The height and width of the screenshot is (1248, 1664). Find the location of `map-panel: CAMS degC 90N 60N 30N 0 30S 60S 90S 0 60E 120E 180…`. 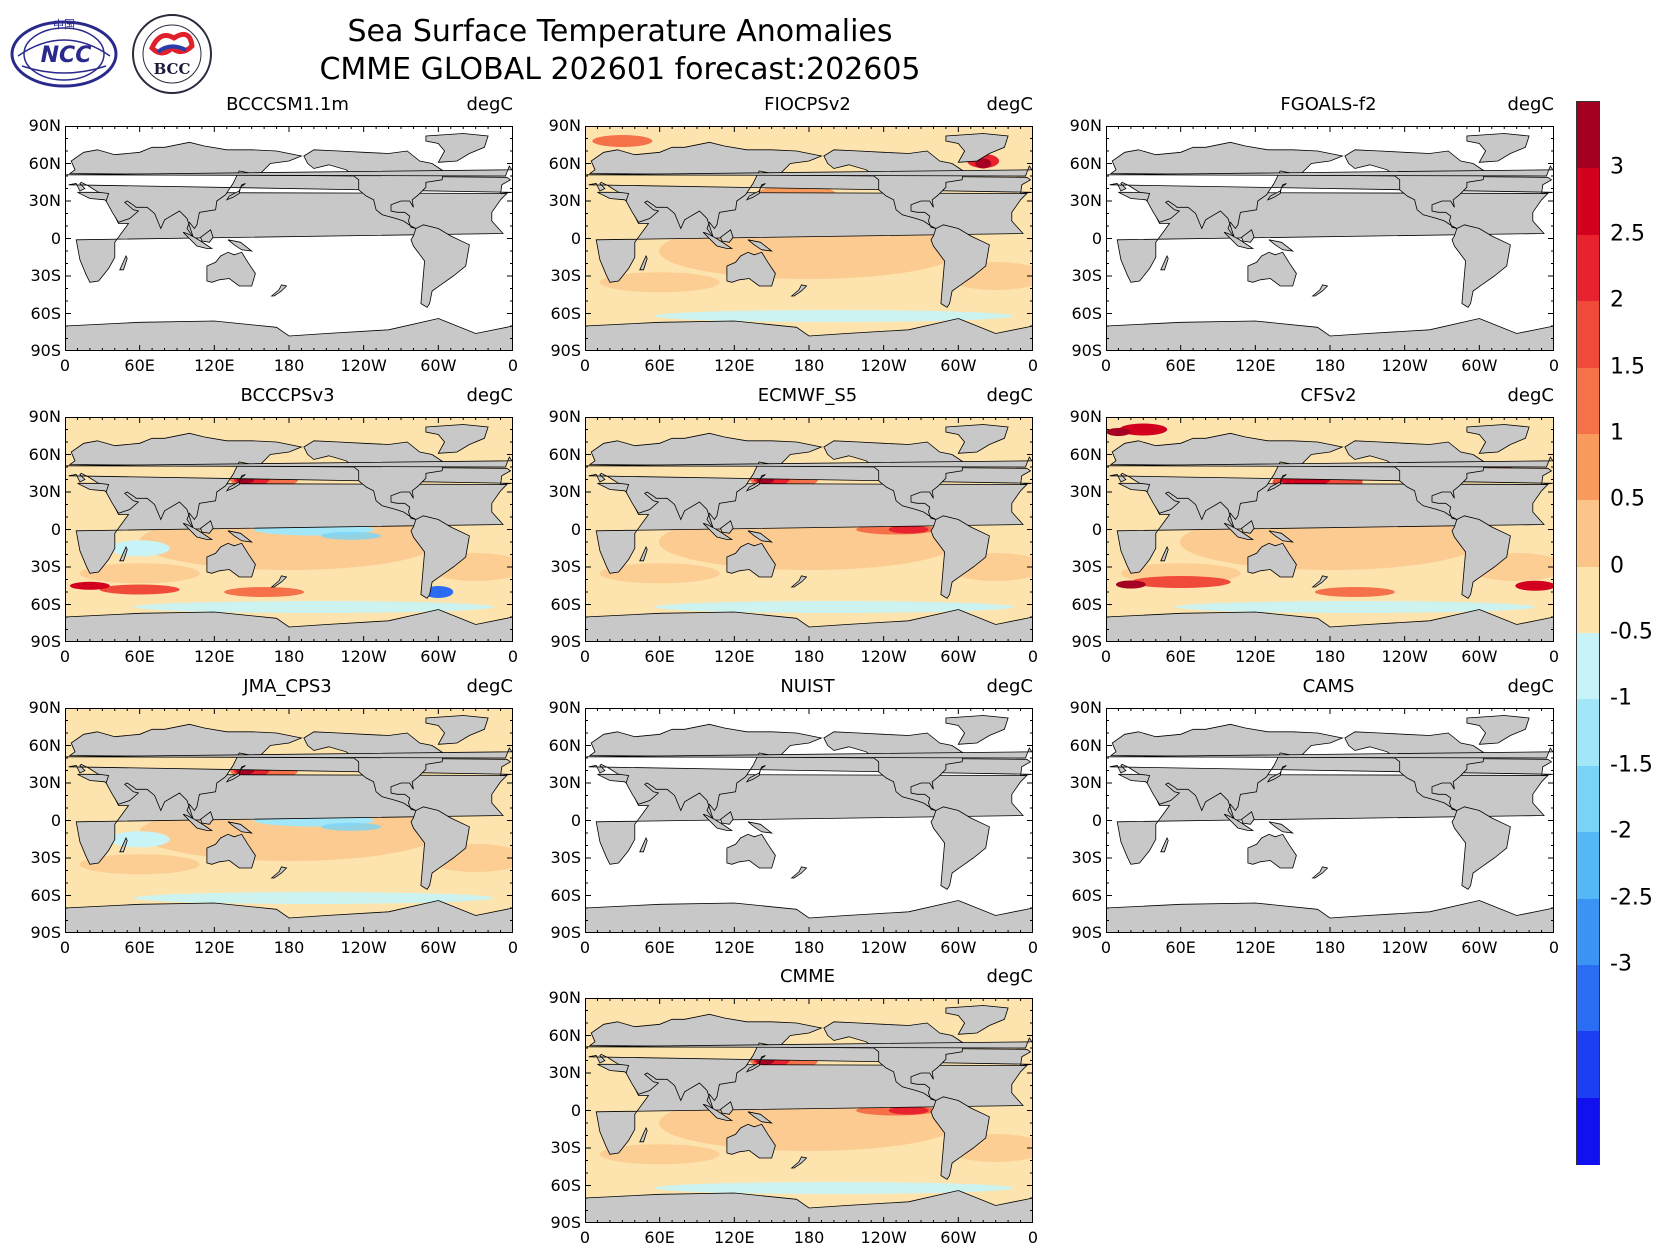

map-panel: CAMS degC 90N 60N 30N 0 30S 60S 90S 0 60E 120E 180… is located at coordinates (1314, 816).